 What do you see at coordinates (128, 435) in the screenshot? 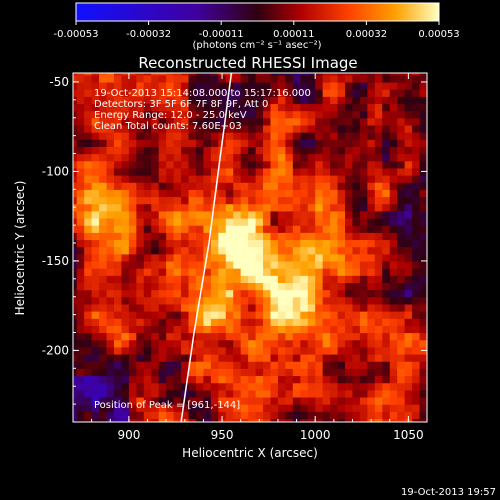
I see `x-tick-label: 900` at bounding box center [128, 435].